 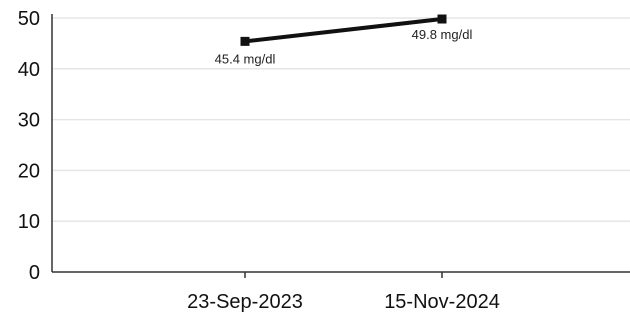 What do you see at coordinates (29, 171) in the screenshot?
I see `y-tick-label: 20` at bounding box center [29, 171].